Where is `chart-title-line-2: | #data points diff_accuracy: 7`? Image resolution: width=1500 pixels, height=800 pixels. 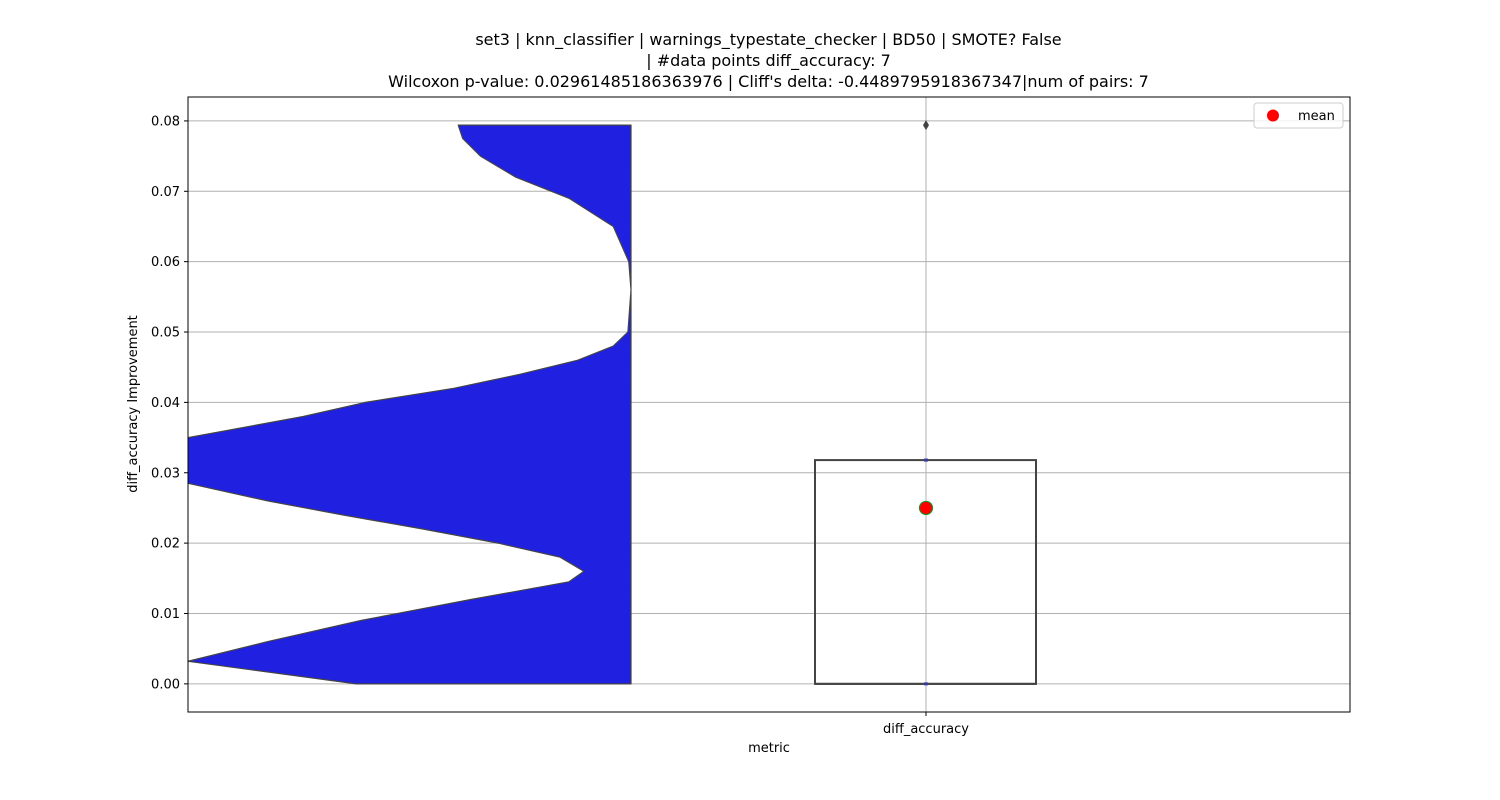
chart-title-line-2: | #data points diff_accuracy: 7 is located at coordinates (768, 60).